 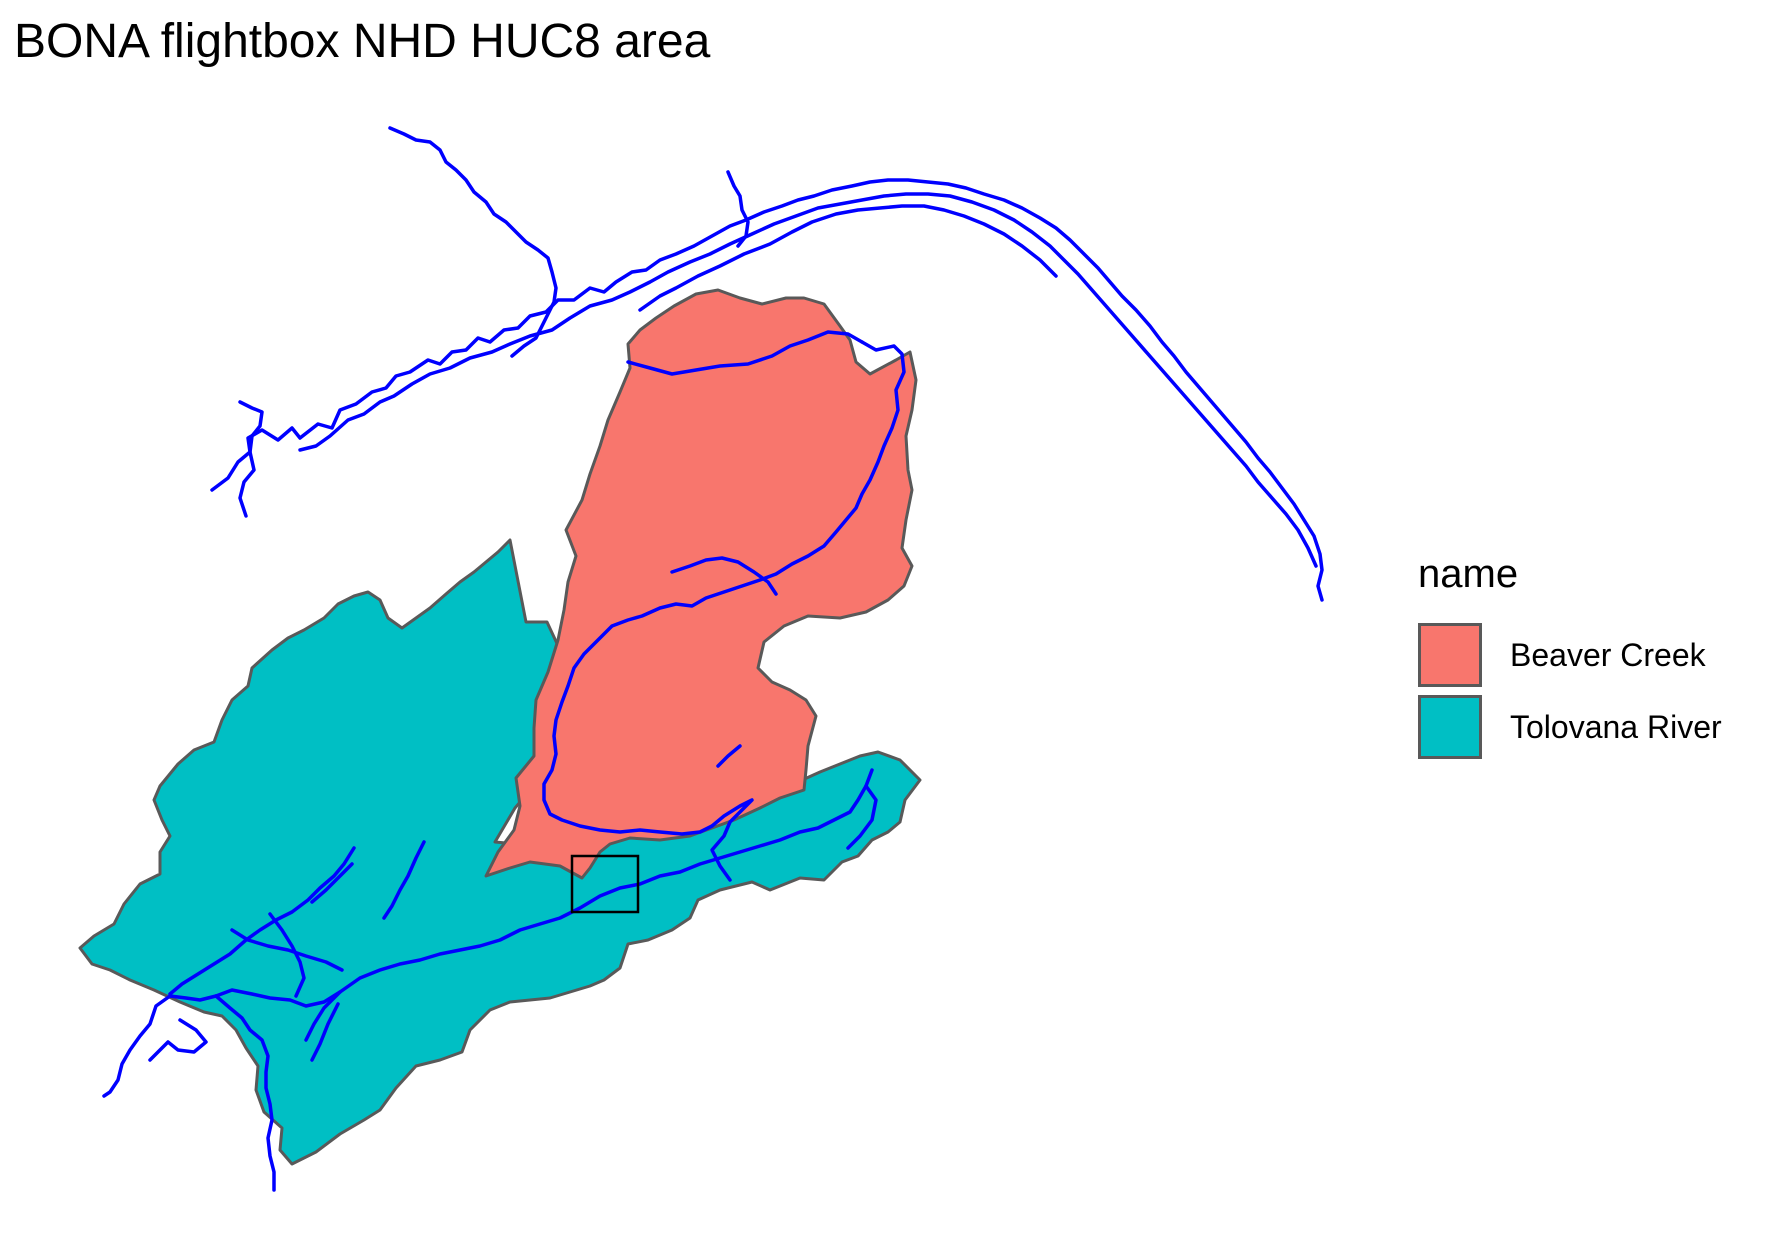 What do you see at coordinates (404, 880) in the screenshot?
I see `flowline-tolovana-trib-a` at bounding box center [404, 880].